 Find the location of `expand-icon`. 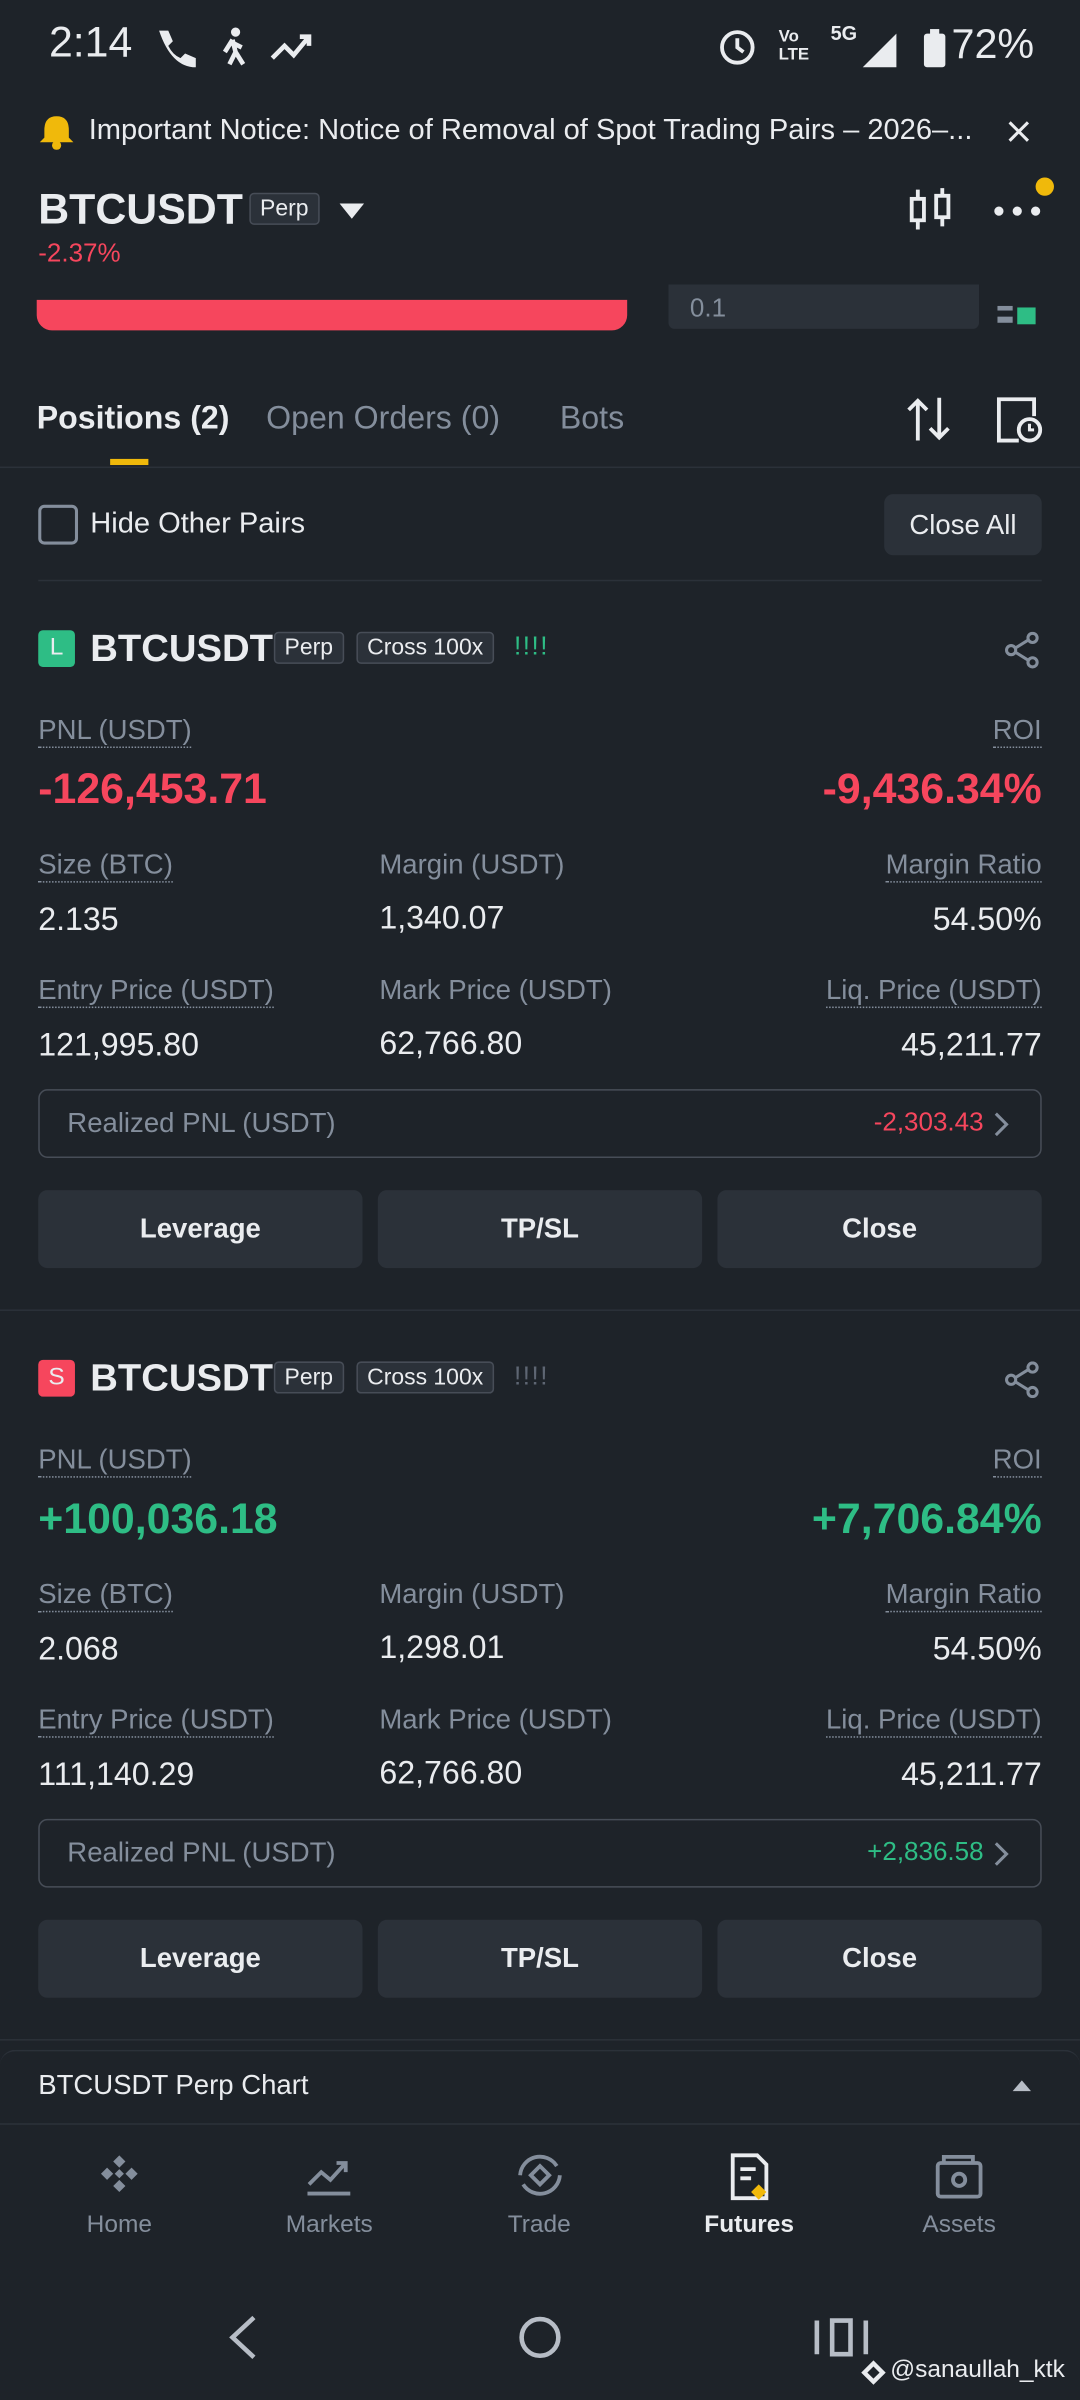

expand-icon is located at coordinates (1022, 2084).